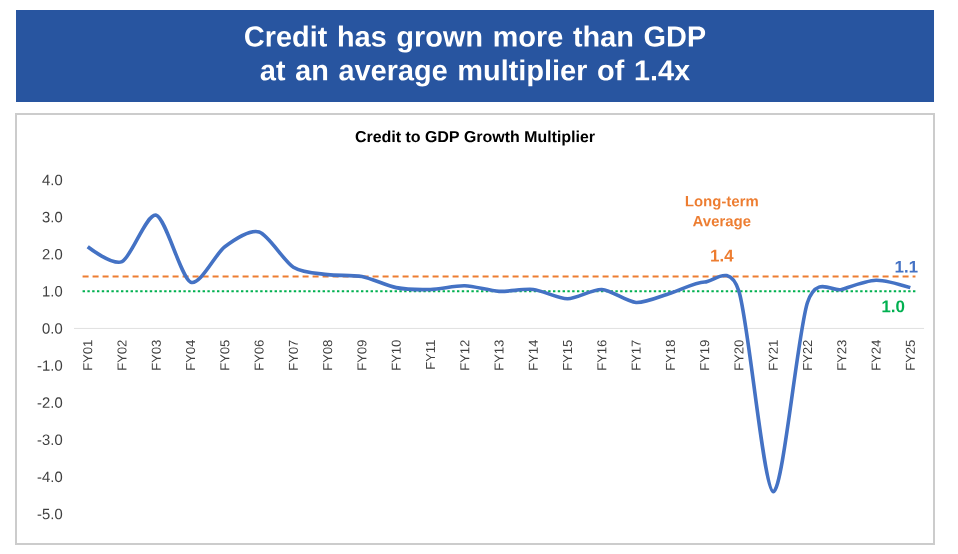 The image size is (958, 554). I want to click on ref-line-label: 1.4, so click(722, 255).